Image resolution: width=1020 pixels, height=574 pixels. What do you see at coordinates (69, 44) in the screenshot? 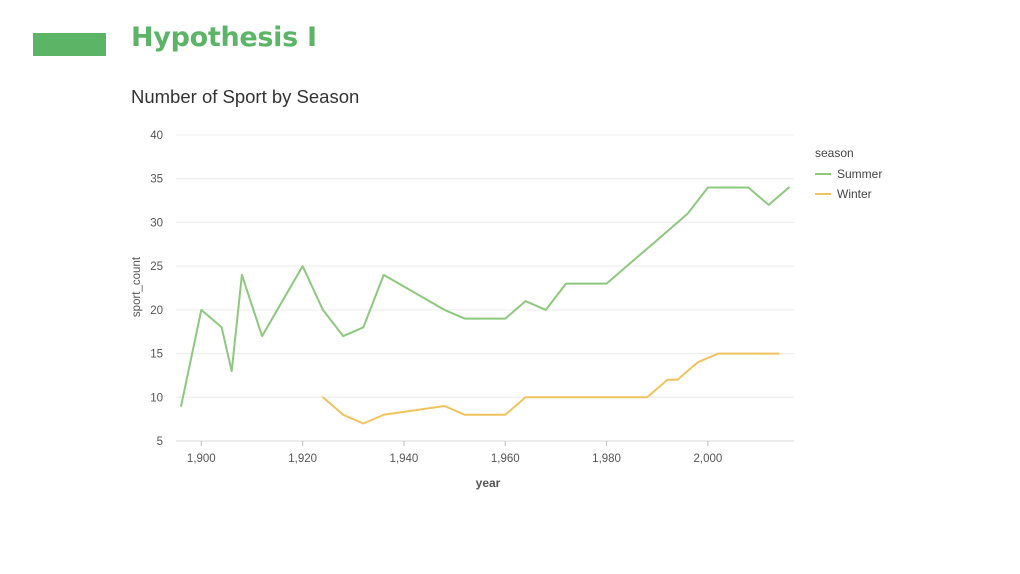
I see `title-accent-bar` at bounding box center [69, 44].